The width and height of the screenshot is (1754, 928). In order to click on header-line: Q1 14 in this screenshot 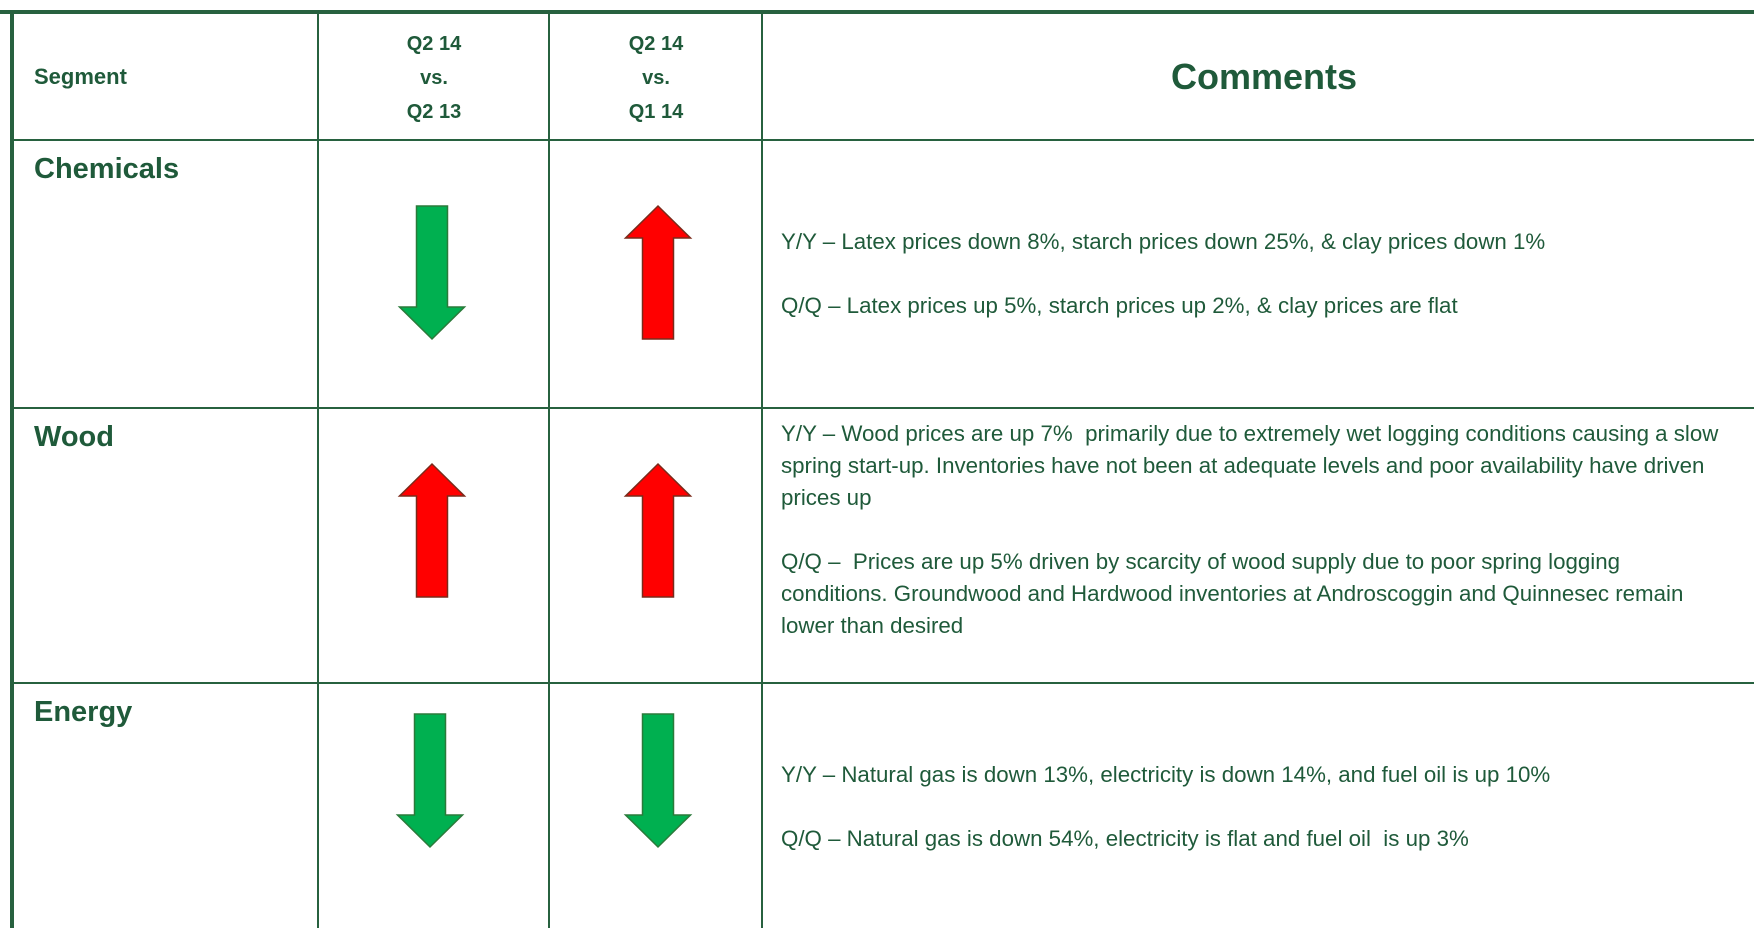, I will do `click(656, 112)`.